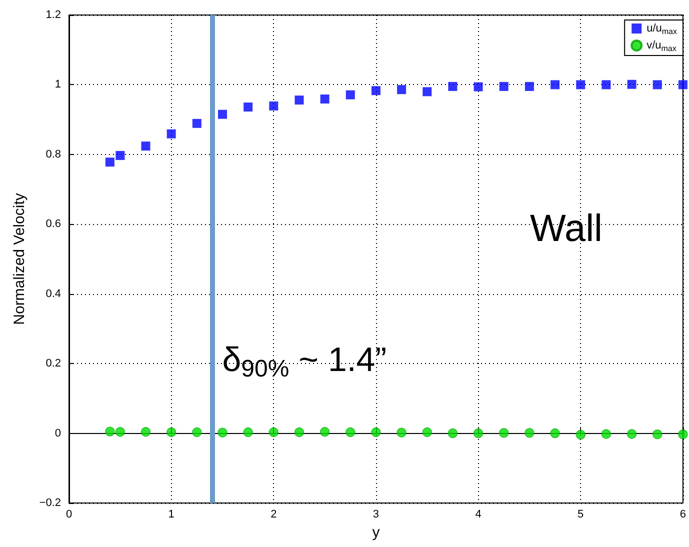 The width and height of the screenshot is (689, 547). Describe the element at coordinates (566, 229) in the screenshot. I see `annotation: Wall` at that location.